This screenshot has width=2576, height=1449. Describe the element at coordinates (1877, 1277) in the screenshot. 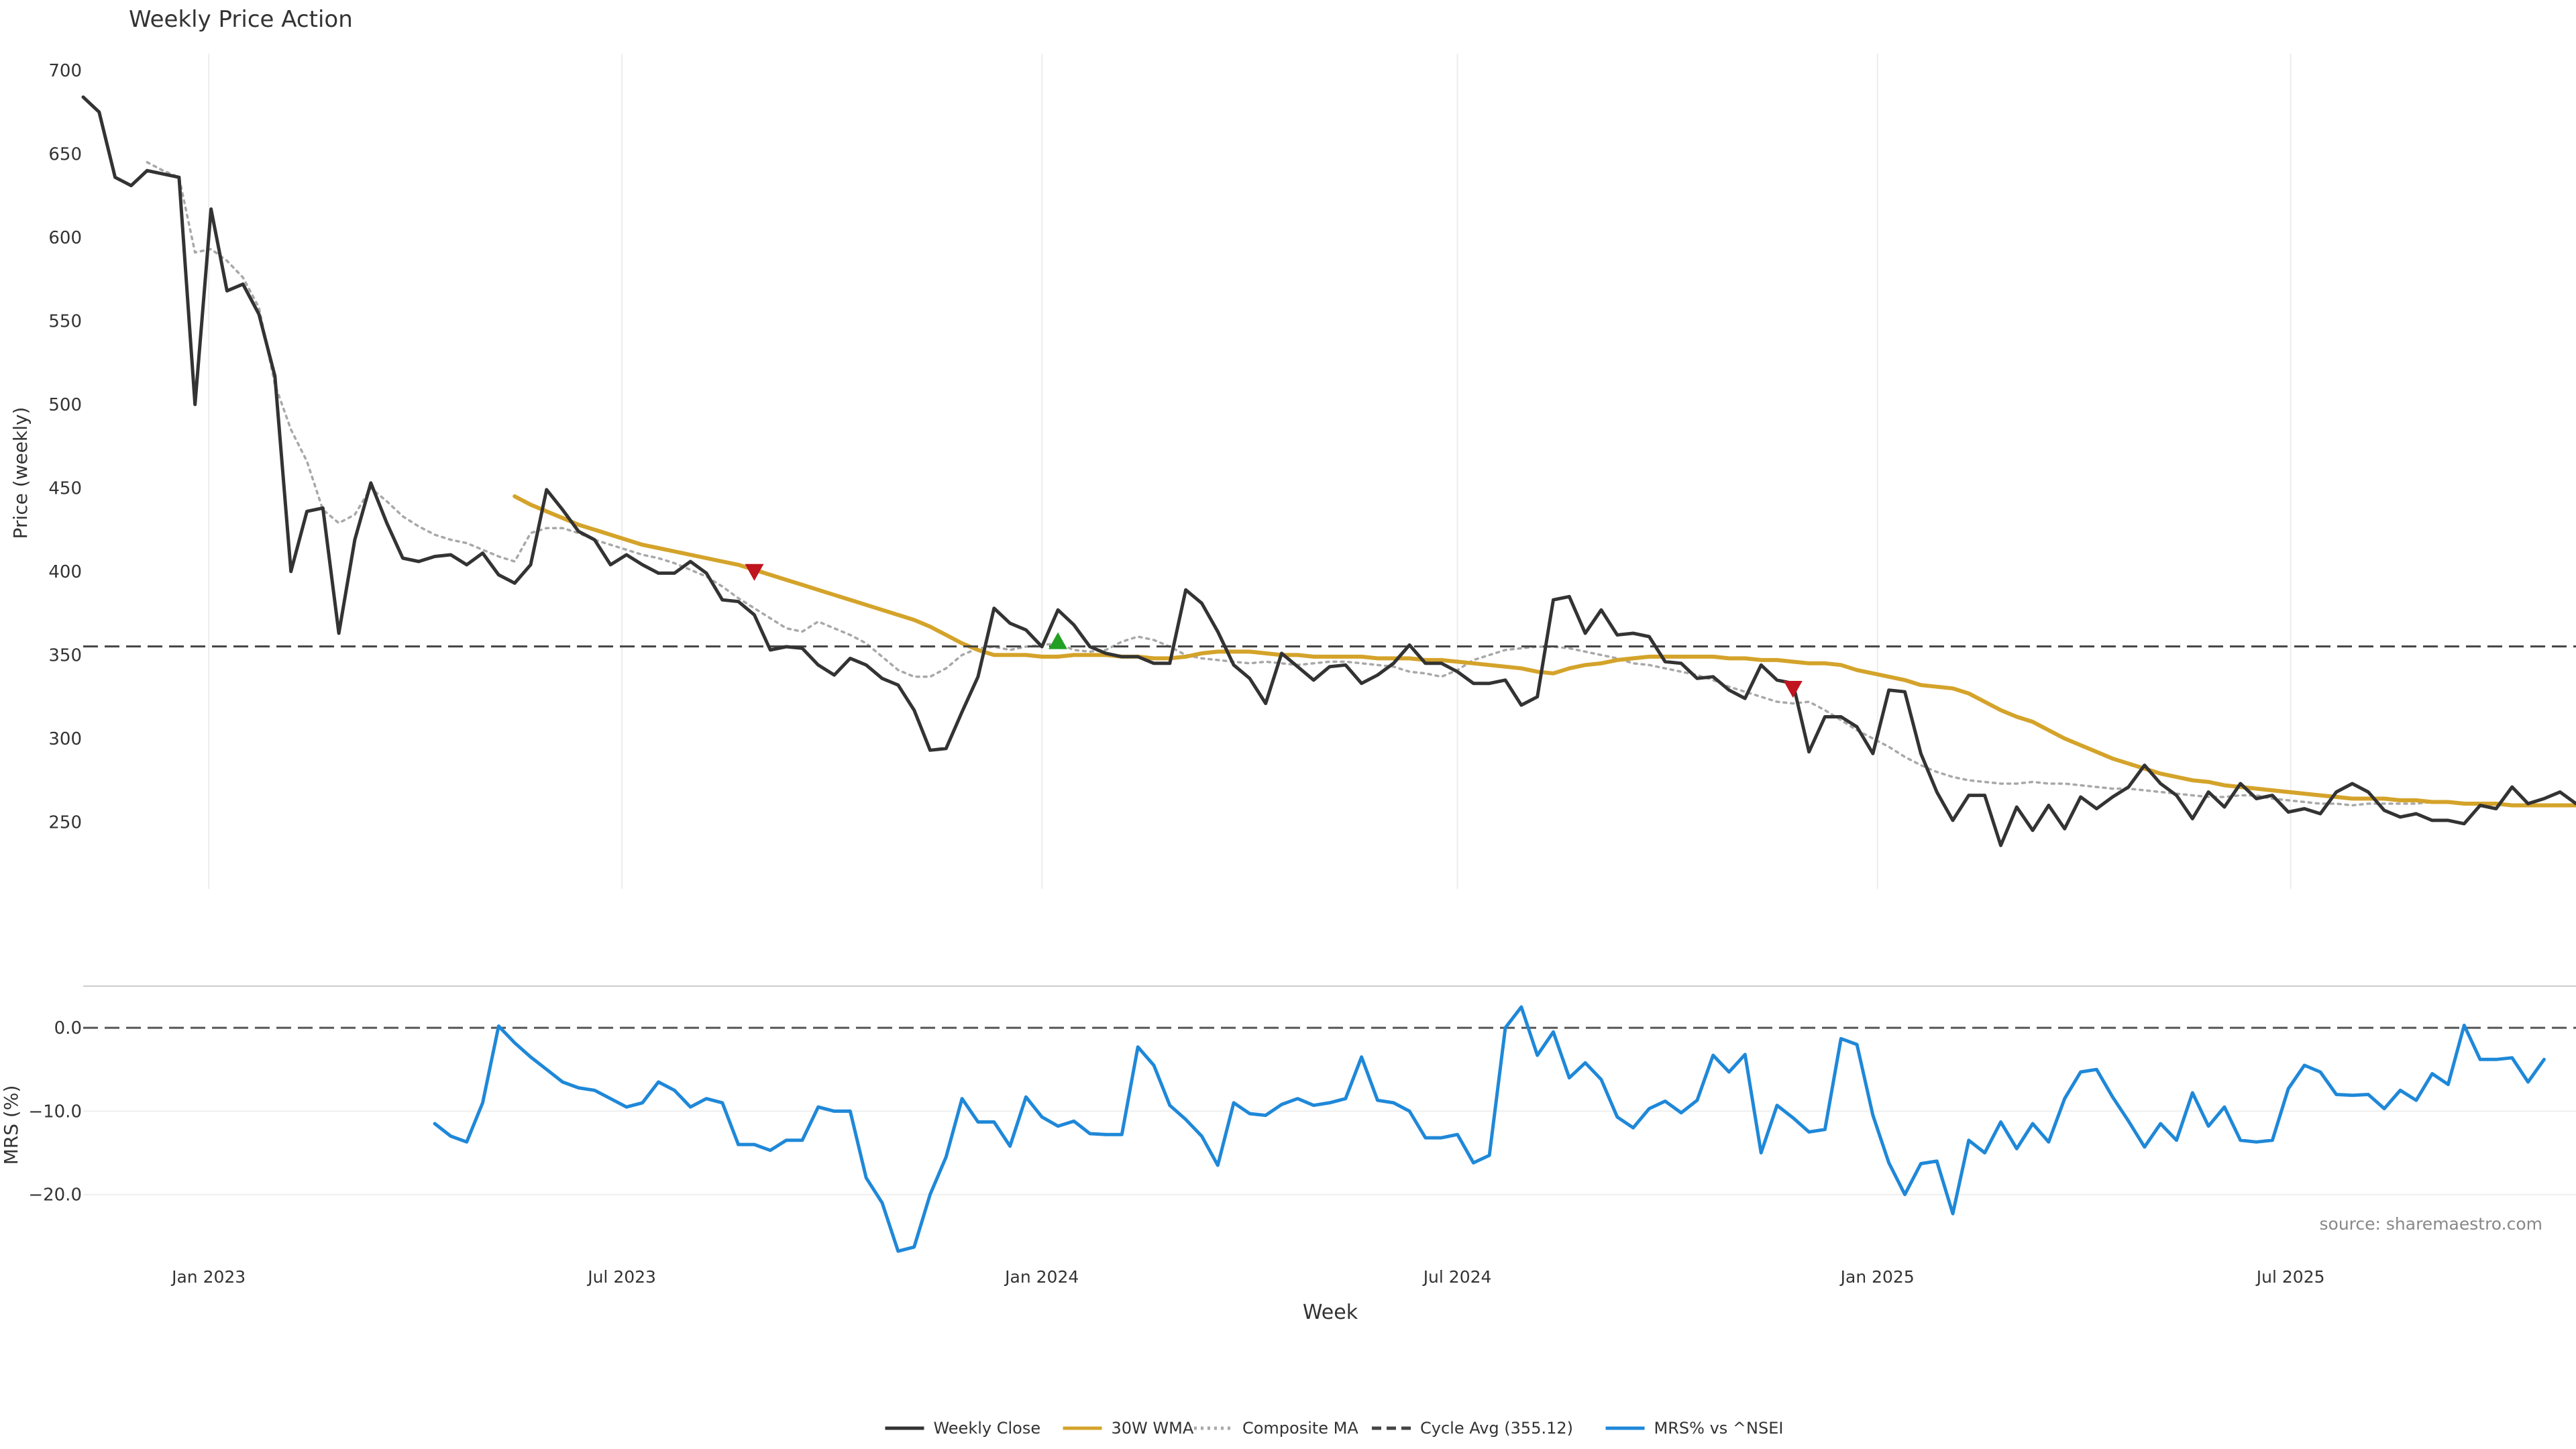

I see `x-tick-label: Jan 2025` at that location.